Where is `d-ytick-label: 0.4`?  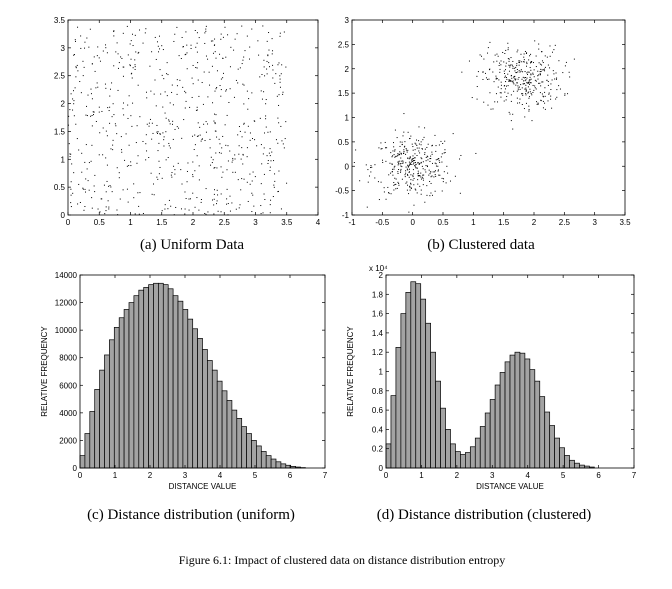 d-ytick-label: 0.4 is located at coordinates (378, 429).